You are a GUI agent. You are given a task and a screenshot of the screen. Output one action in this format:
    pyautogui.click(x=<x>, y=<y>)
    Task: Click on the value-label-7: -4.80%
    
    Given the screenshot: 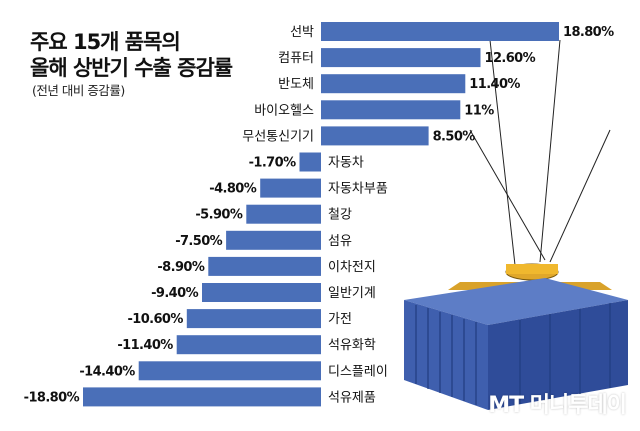 What is the action you would take?
    pyautogui.click(x=232, y=189)
    